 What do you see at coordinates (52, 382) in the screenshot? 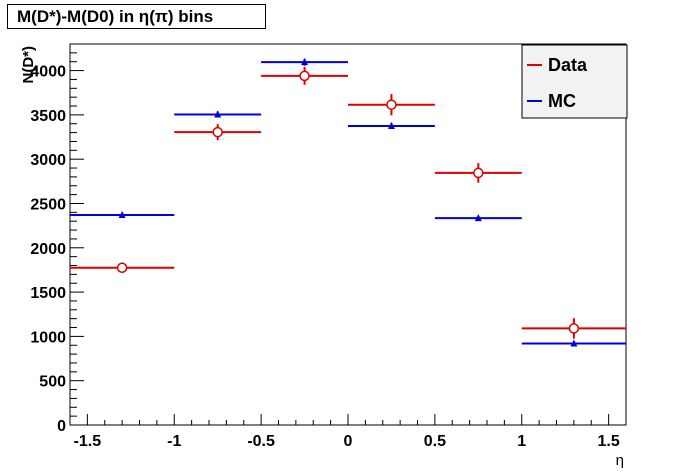
I see `y-tick-label: 500` at bounding box center [52, 382].